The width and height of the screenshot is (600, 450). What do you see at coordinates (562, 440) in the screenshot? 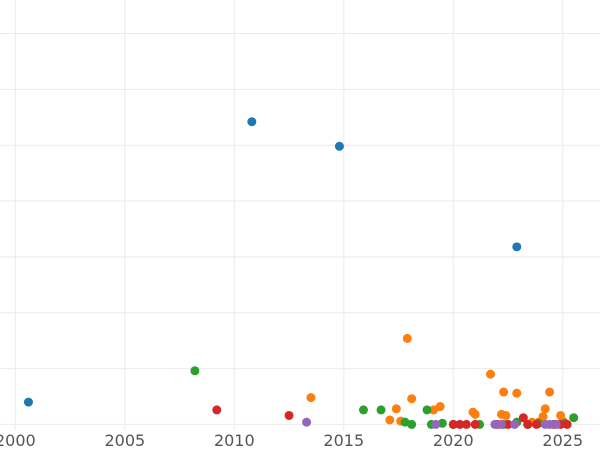
I see `x-tick-label: 2025` at bounding box center [562, 440].